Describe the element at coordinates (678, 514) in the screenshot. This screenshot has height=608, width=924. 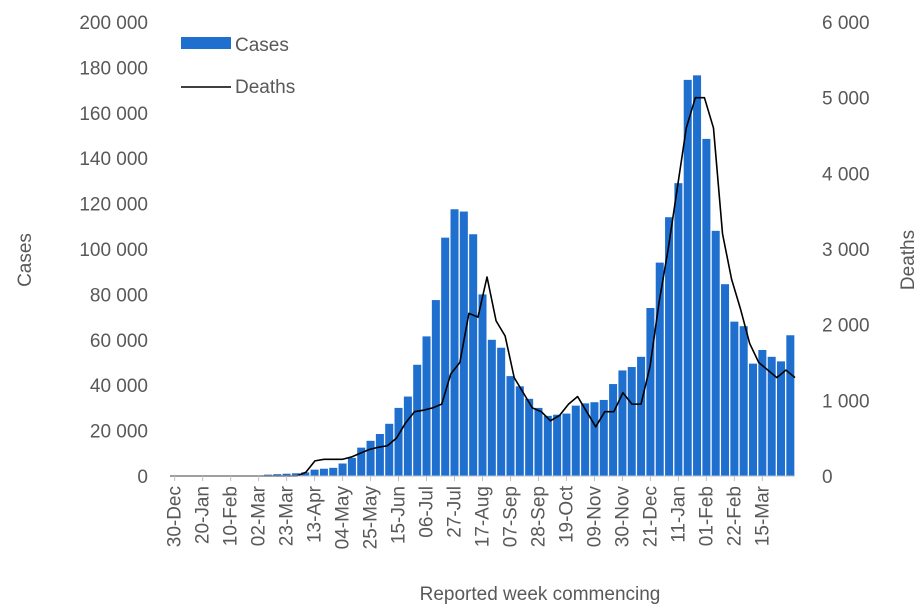
I see `x-tick-label: 11-Jan` at that location.